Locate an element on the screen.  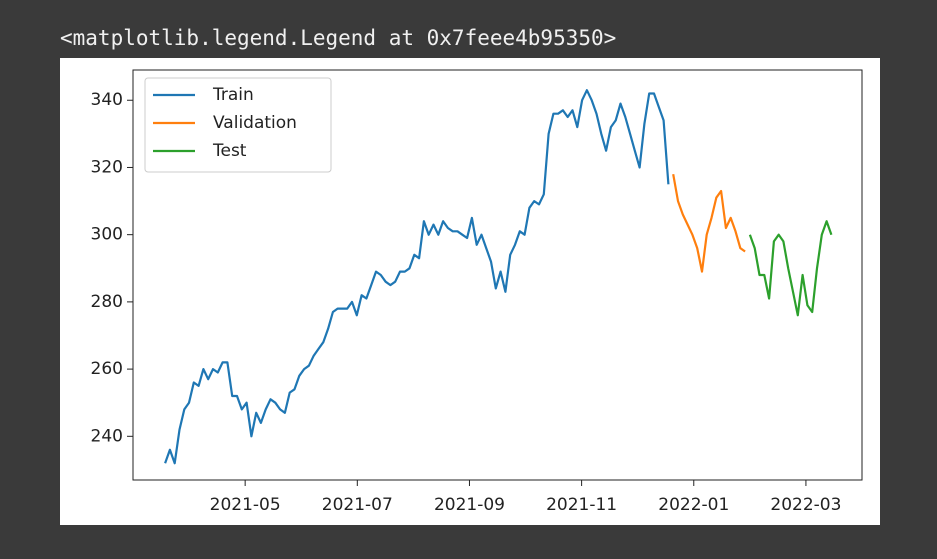
legend-box is located at coordinates (238, 125).